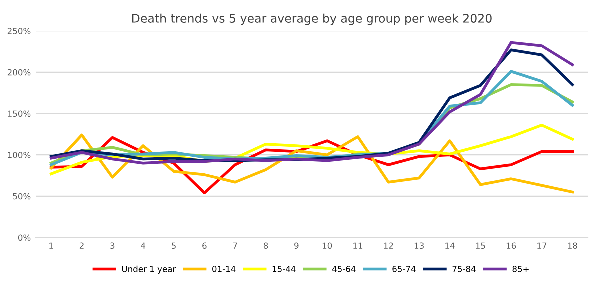 This screenshot has height=283, width=600. I want to click on legend-label: 85+, so click(520, 269).